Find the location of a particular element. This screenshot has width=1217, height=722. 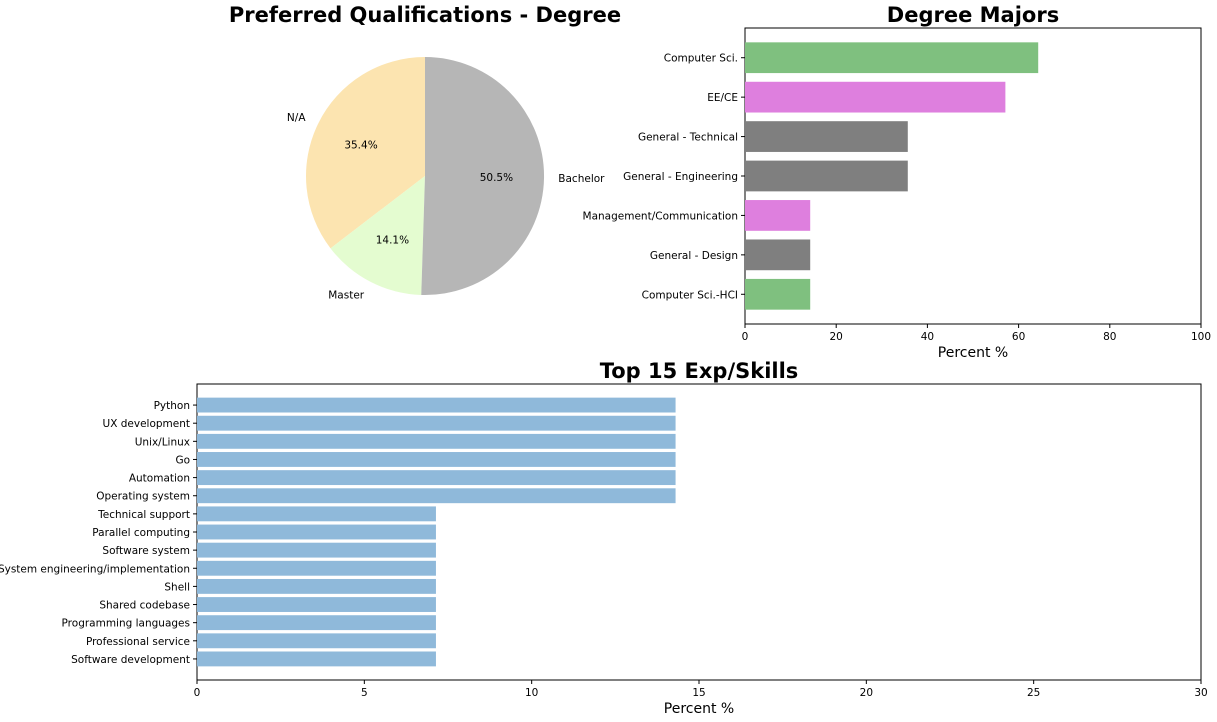

majors-bar-general-engineering is located at coordinates (826, 176).